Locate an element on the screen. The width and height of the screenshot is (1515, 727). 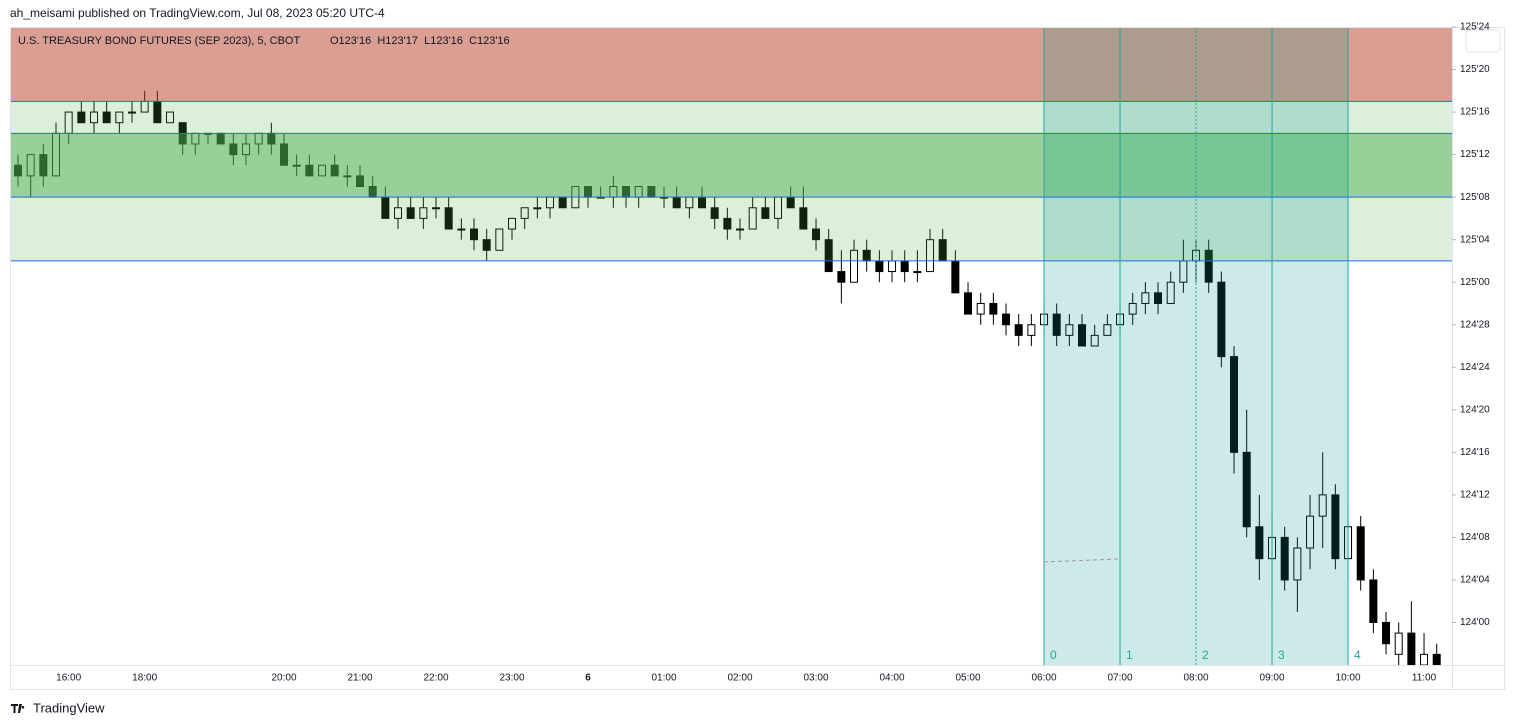
x-tick-label: 11:00 is located at coordinates (1424, 678).